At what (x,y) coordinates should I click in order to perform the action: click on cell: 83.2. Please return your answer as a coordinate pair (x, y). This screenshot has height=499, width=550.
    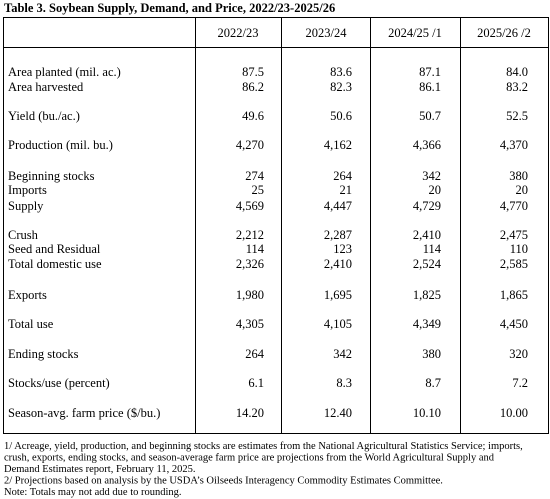
    Looking at the image, I should click on (517, 87).